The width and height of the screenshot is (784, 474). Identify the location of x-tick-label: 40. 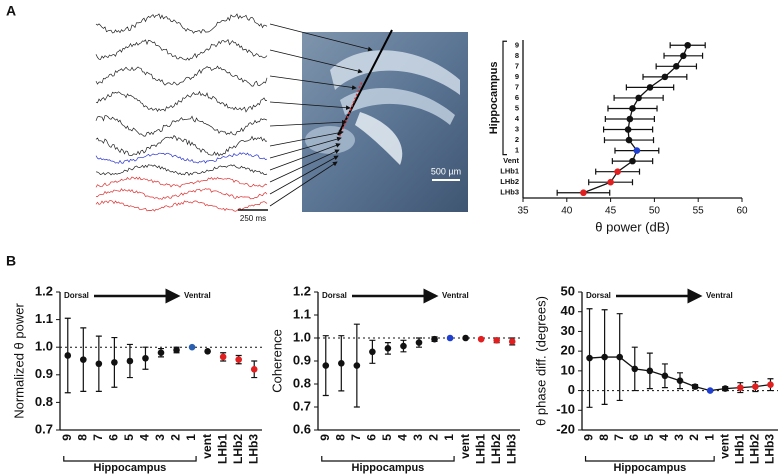
(567, 211).